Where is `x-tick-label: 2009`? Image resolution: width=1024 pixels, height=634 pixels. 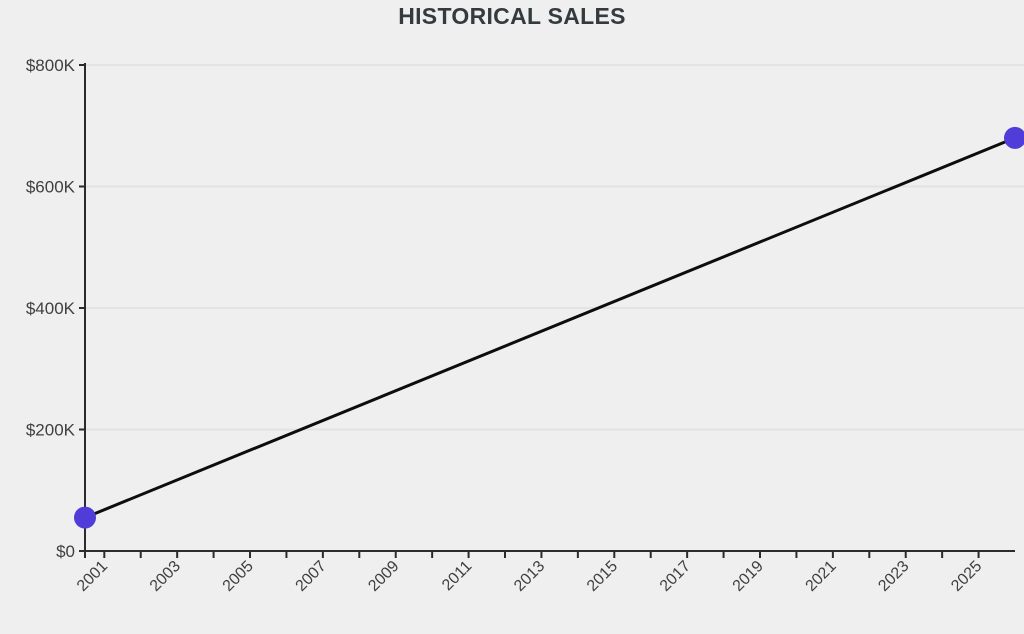 x-tick-label: 2009 is located at coordinates (383, 576).